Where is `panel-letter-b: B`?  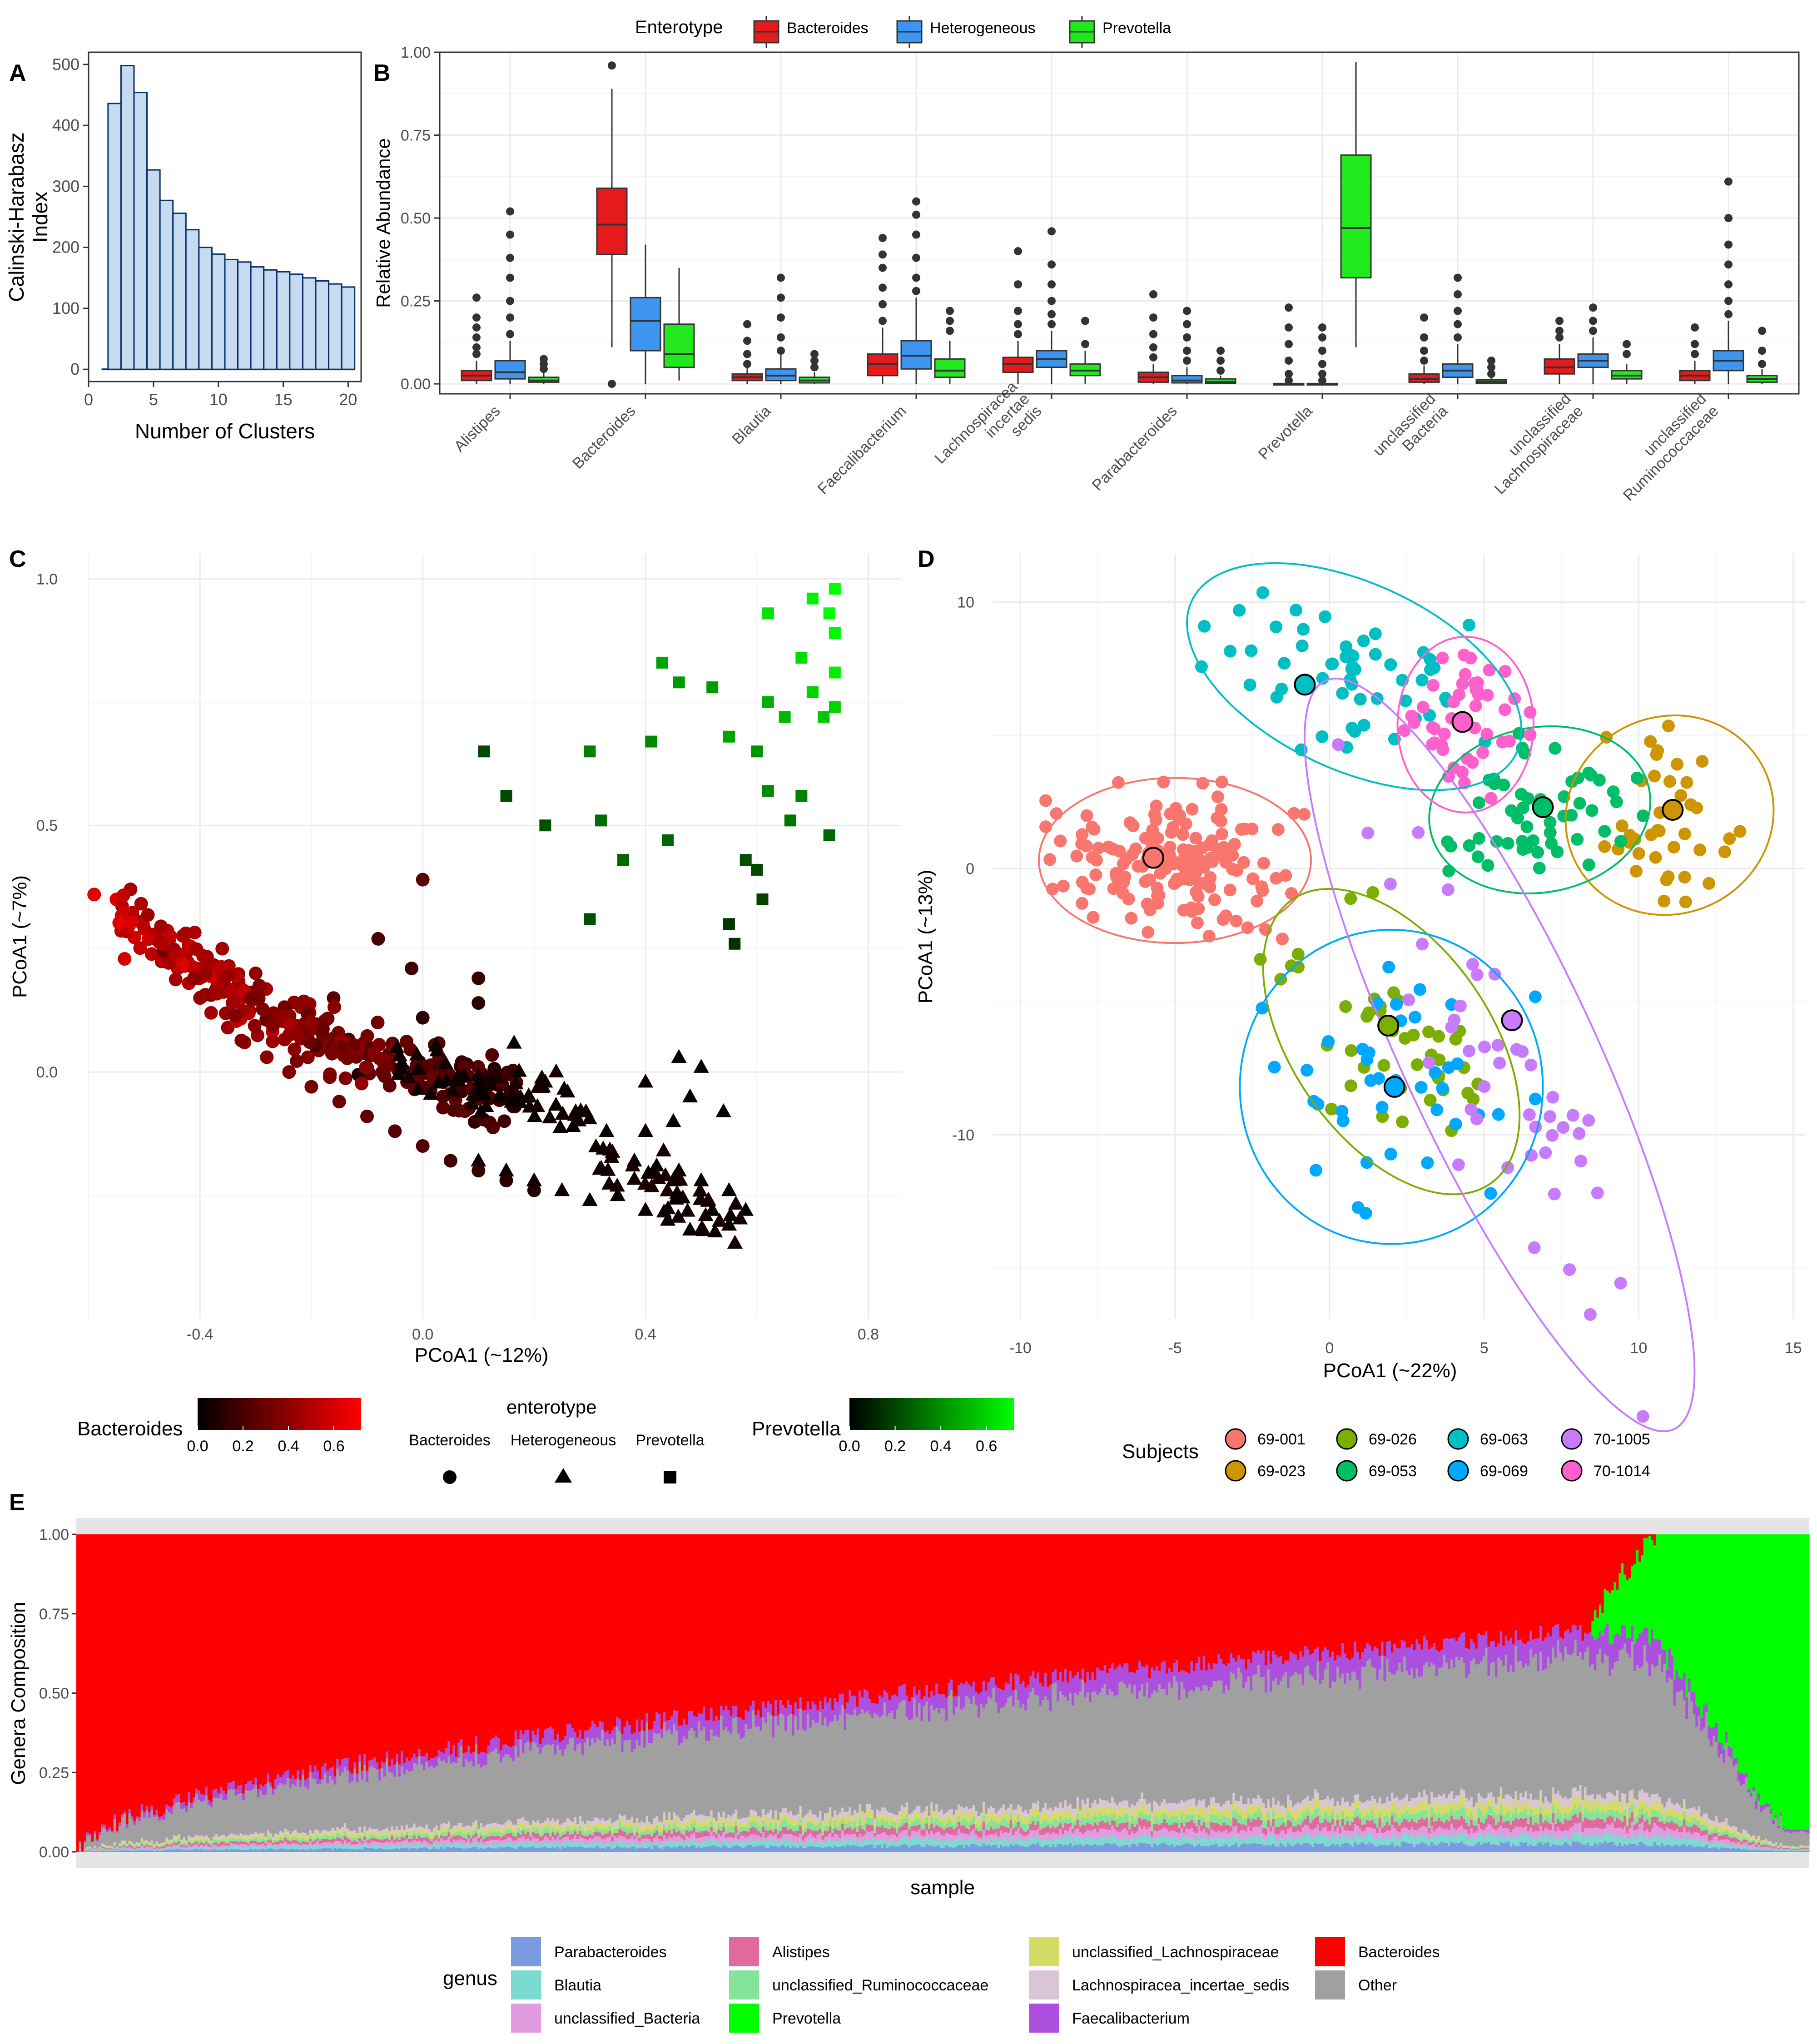
panel-letter-b: B is located at coordinates (382, 73).